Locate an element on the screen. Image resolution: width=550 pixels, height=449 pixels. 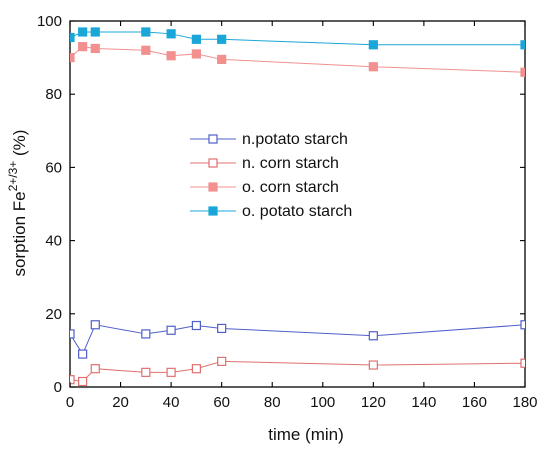
legend-label: n. corn starch is located at coordinates (290, 163).